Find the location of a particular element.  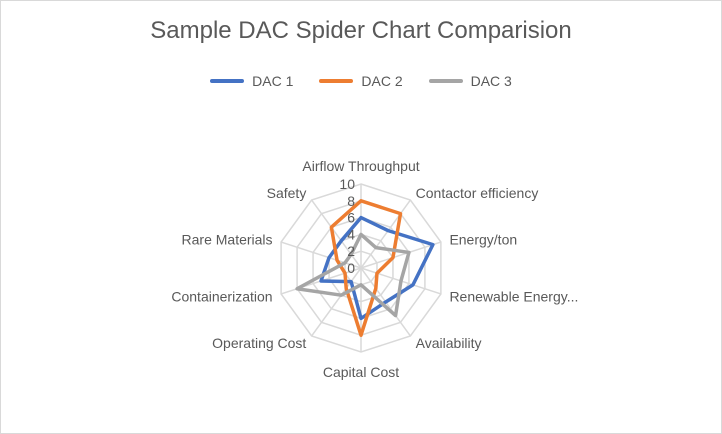

axis-label-2: Energy/ton is located at coordinates (483, 239).